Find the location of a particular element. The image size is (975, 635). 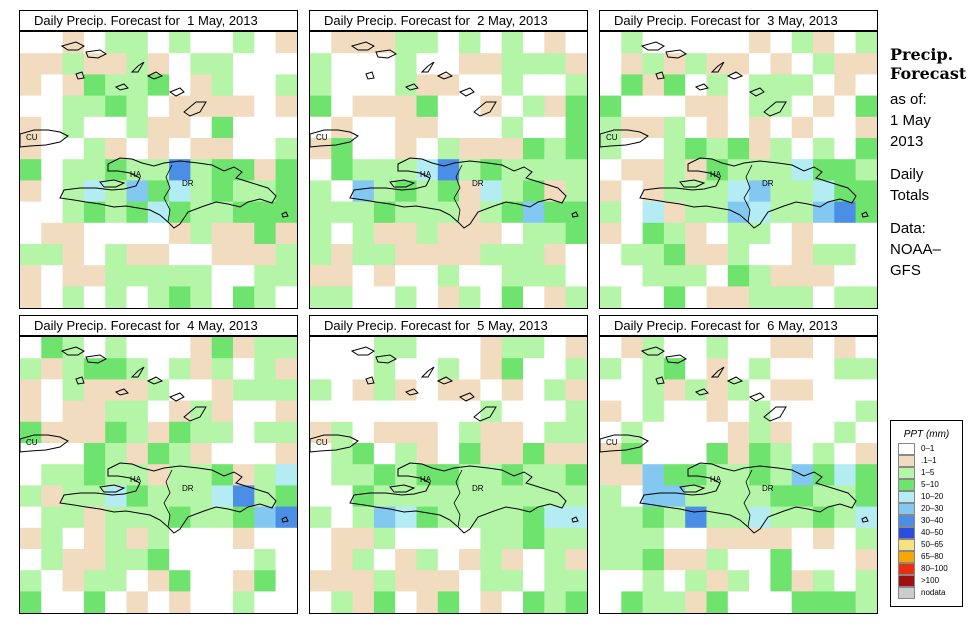

panel-title: Daily Precip. Forecast for 3 May, 2013 is located at coordinates (738, 20).